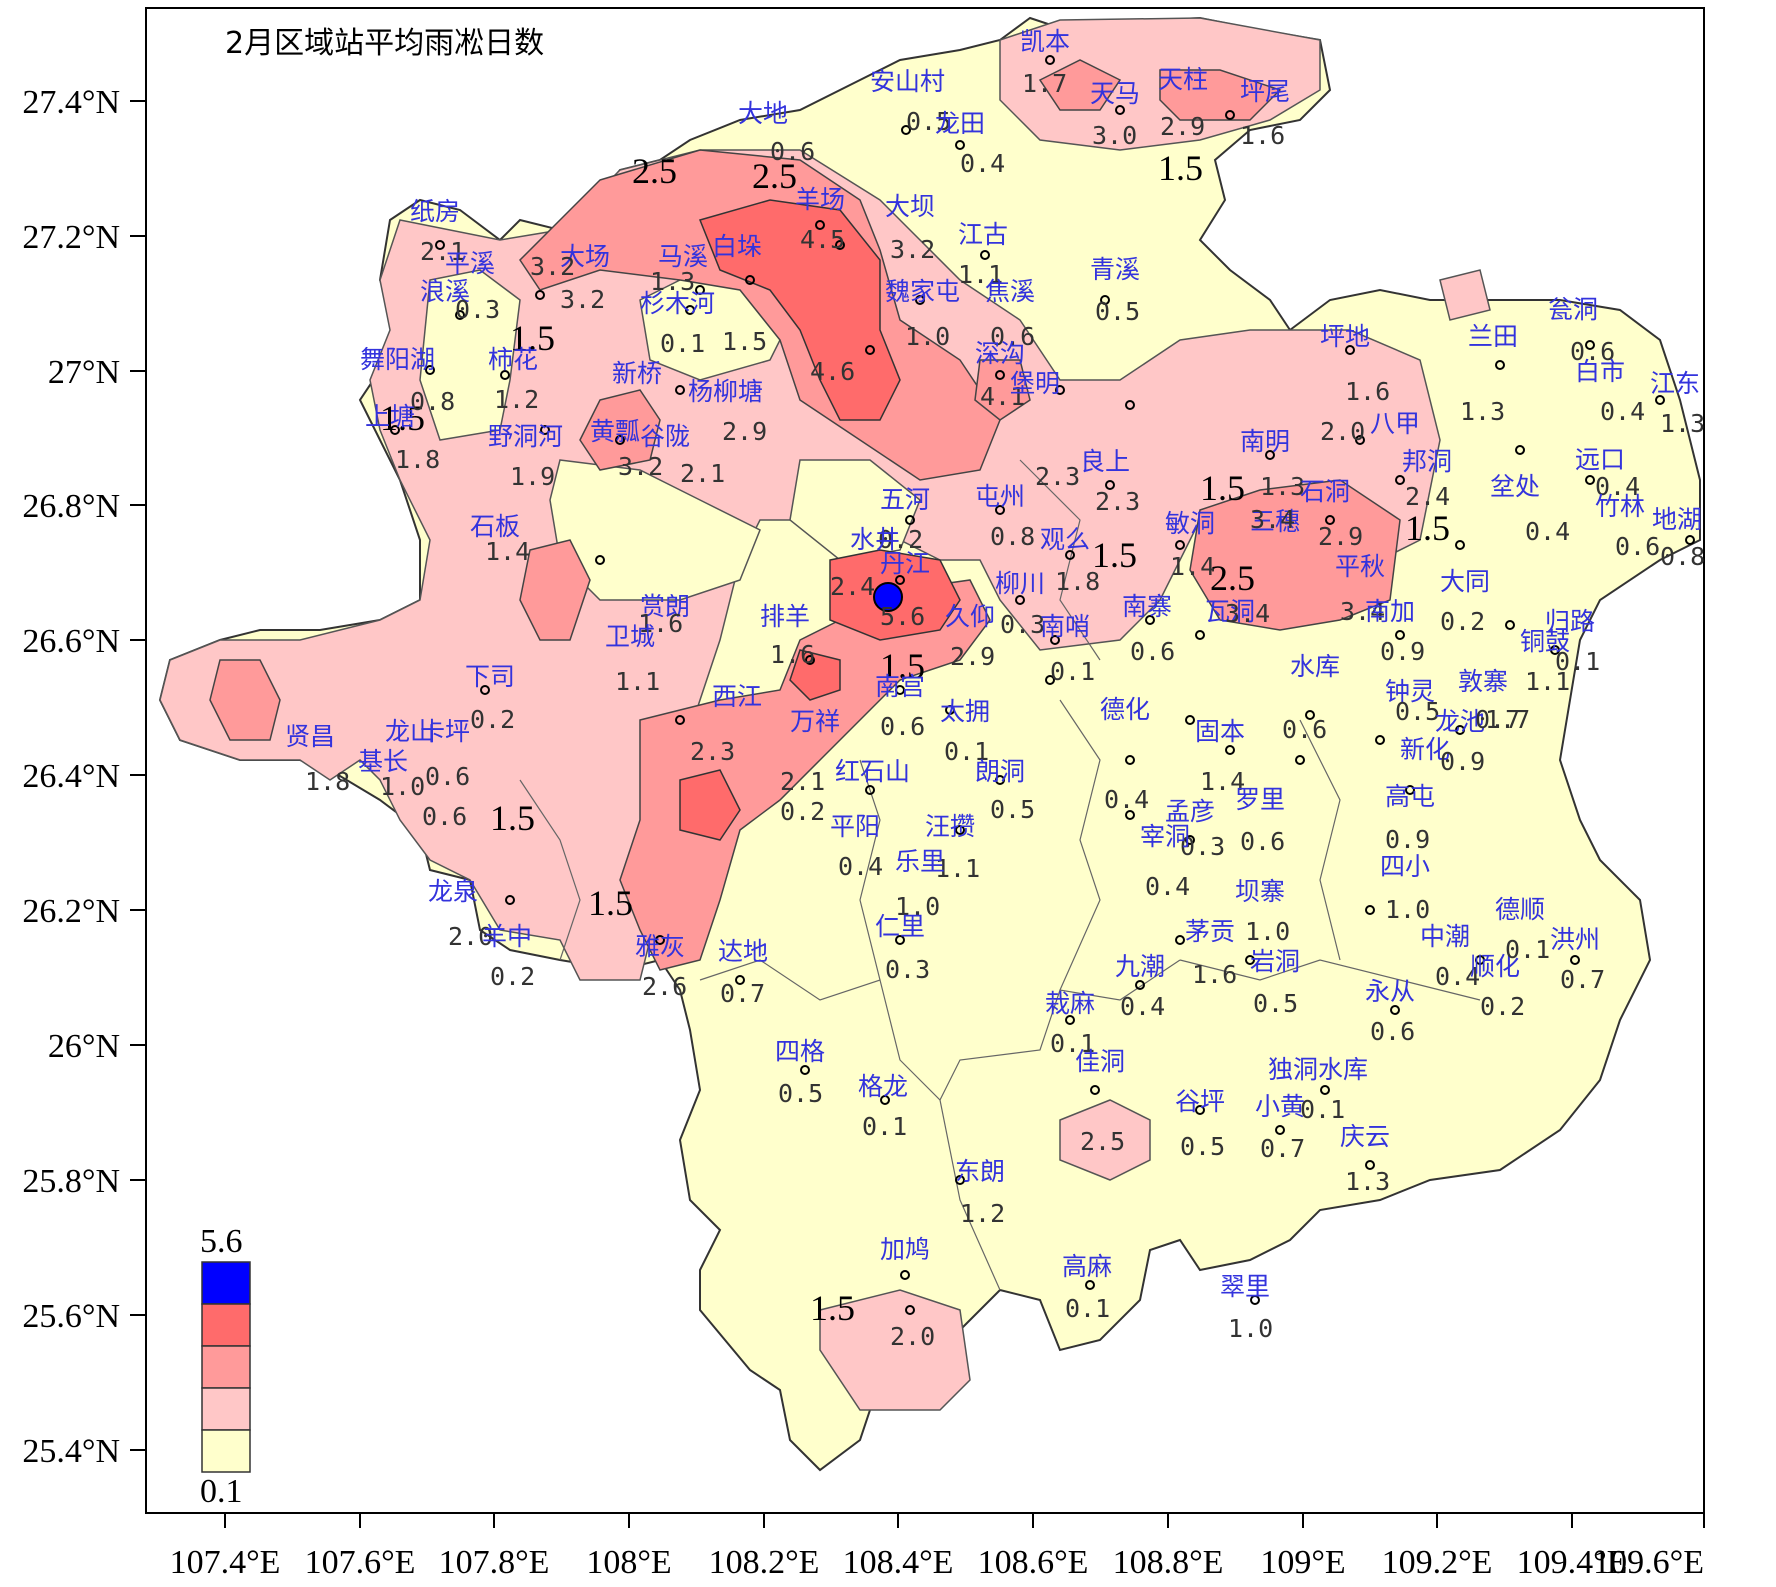 This screenshot has width=1776, height=1587. Describe the element at coordinates (1230, 611) in the screenshot. I see `station-name: 瓦洞` at that location.